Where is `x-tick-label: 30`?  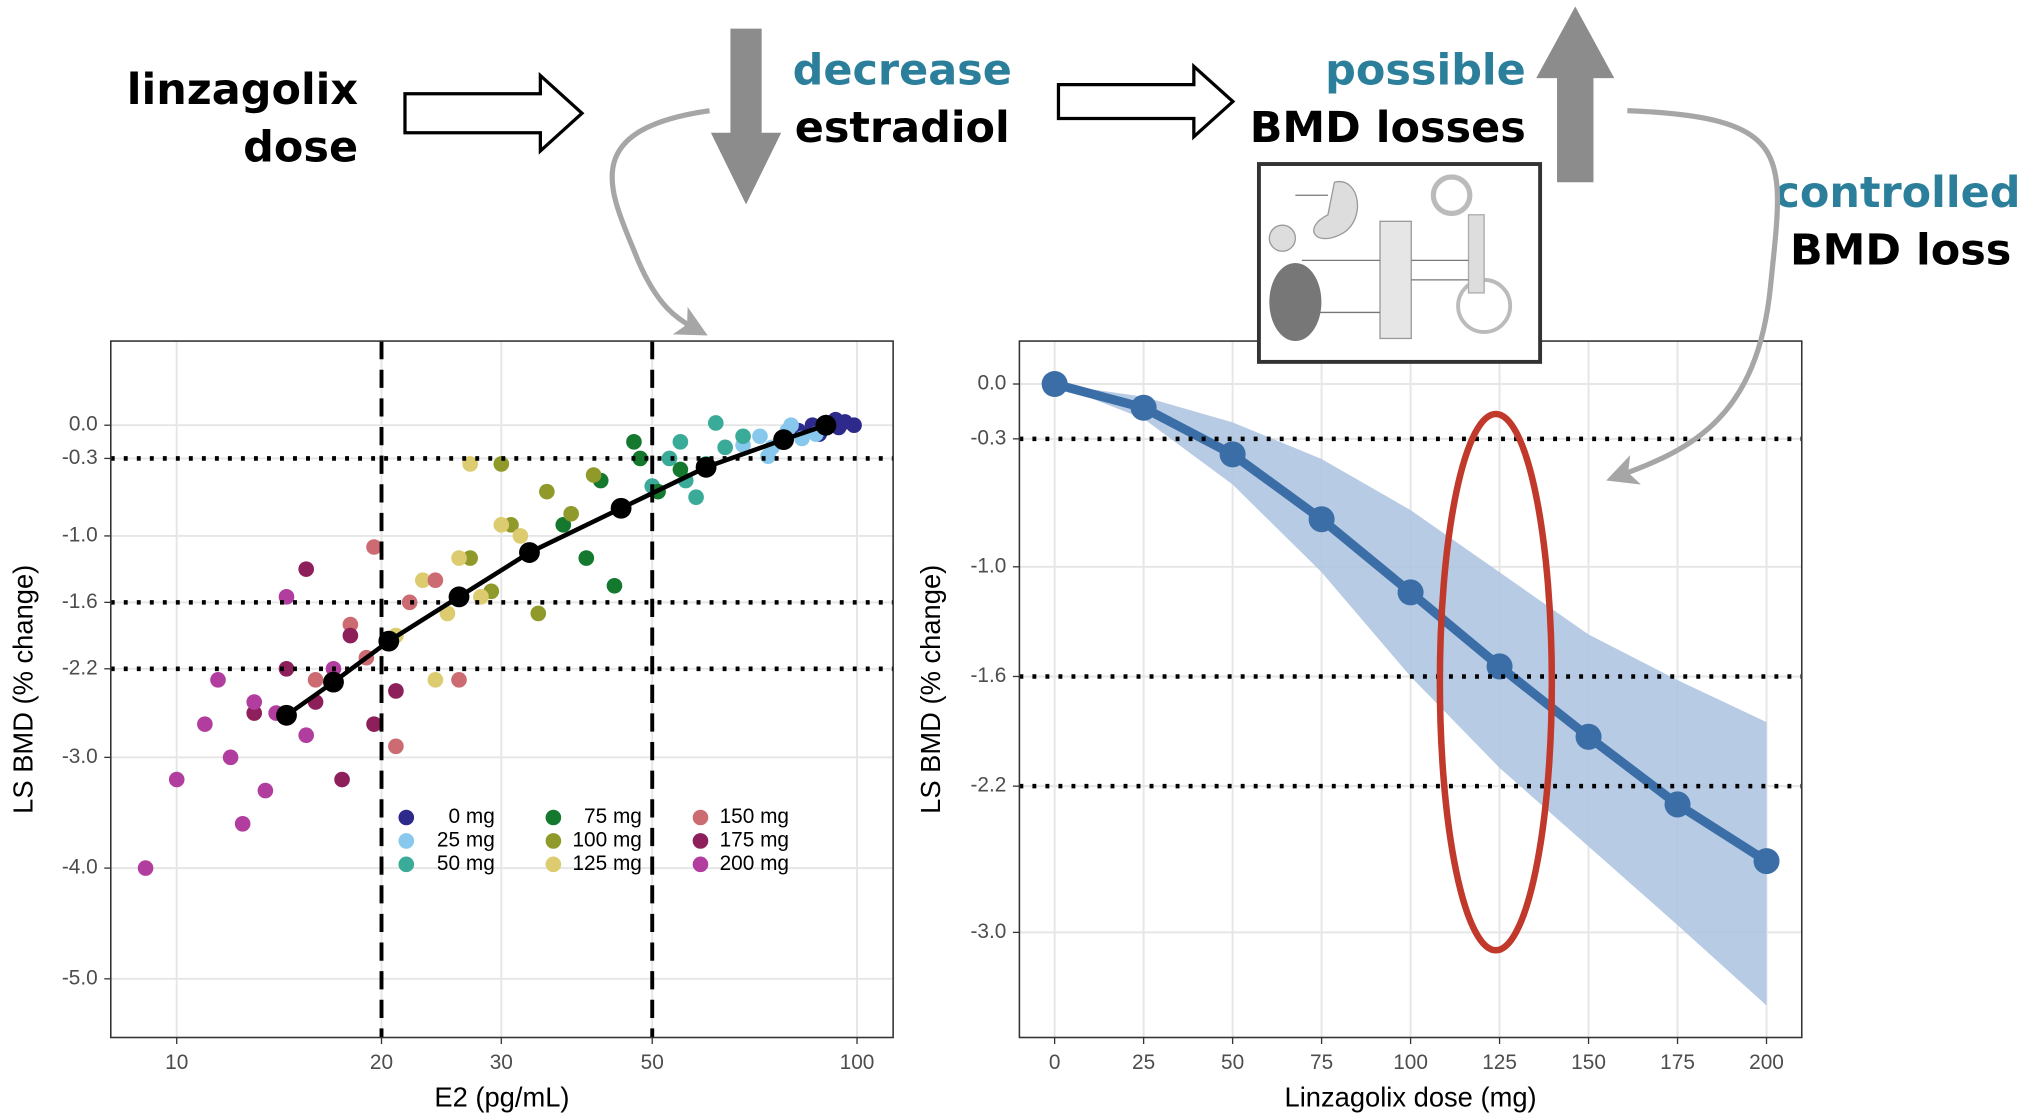 x-tick-label: 30 is located at coordinates (501, 1062).